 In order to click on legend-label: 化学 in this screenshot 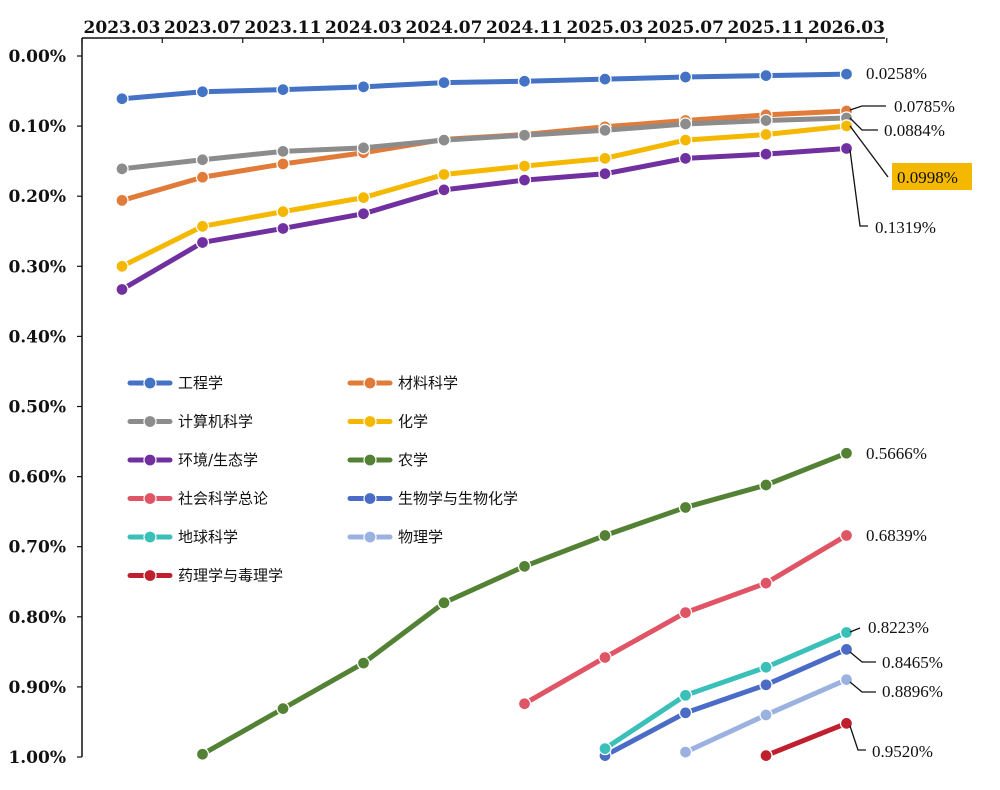, I will do `click(413, 422)`.